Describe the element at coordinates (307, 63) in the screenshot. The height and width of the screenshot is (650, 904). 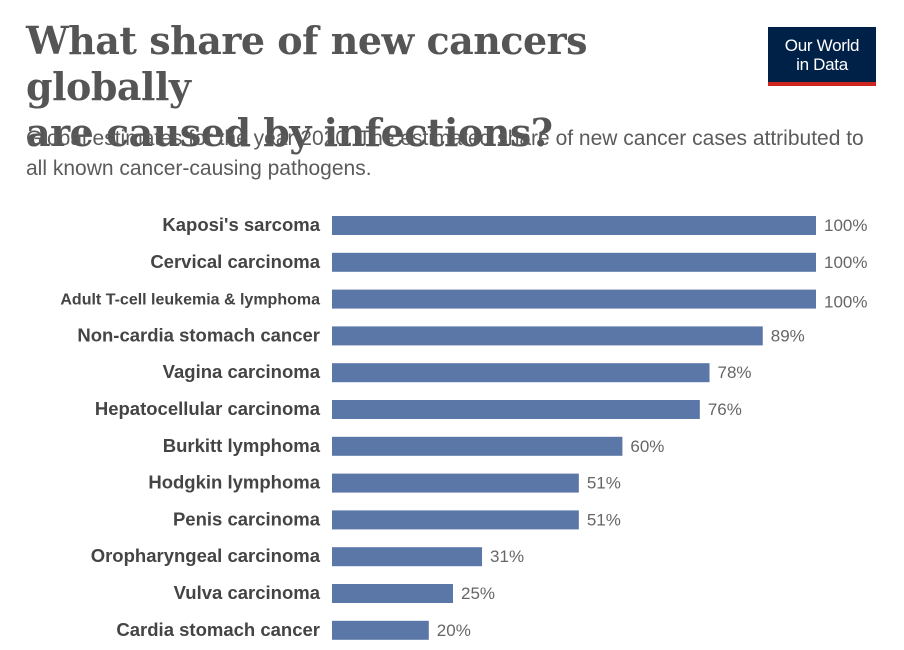
I see `title-line-1: What share of new cancers globally` at that location.